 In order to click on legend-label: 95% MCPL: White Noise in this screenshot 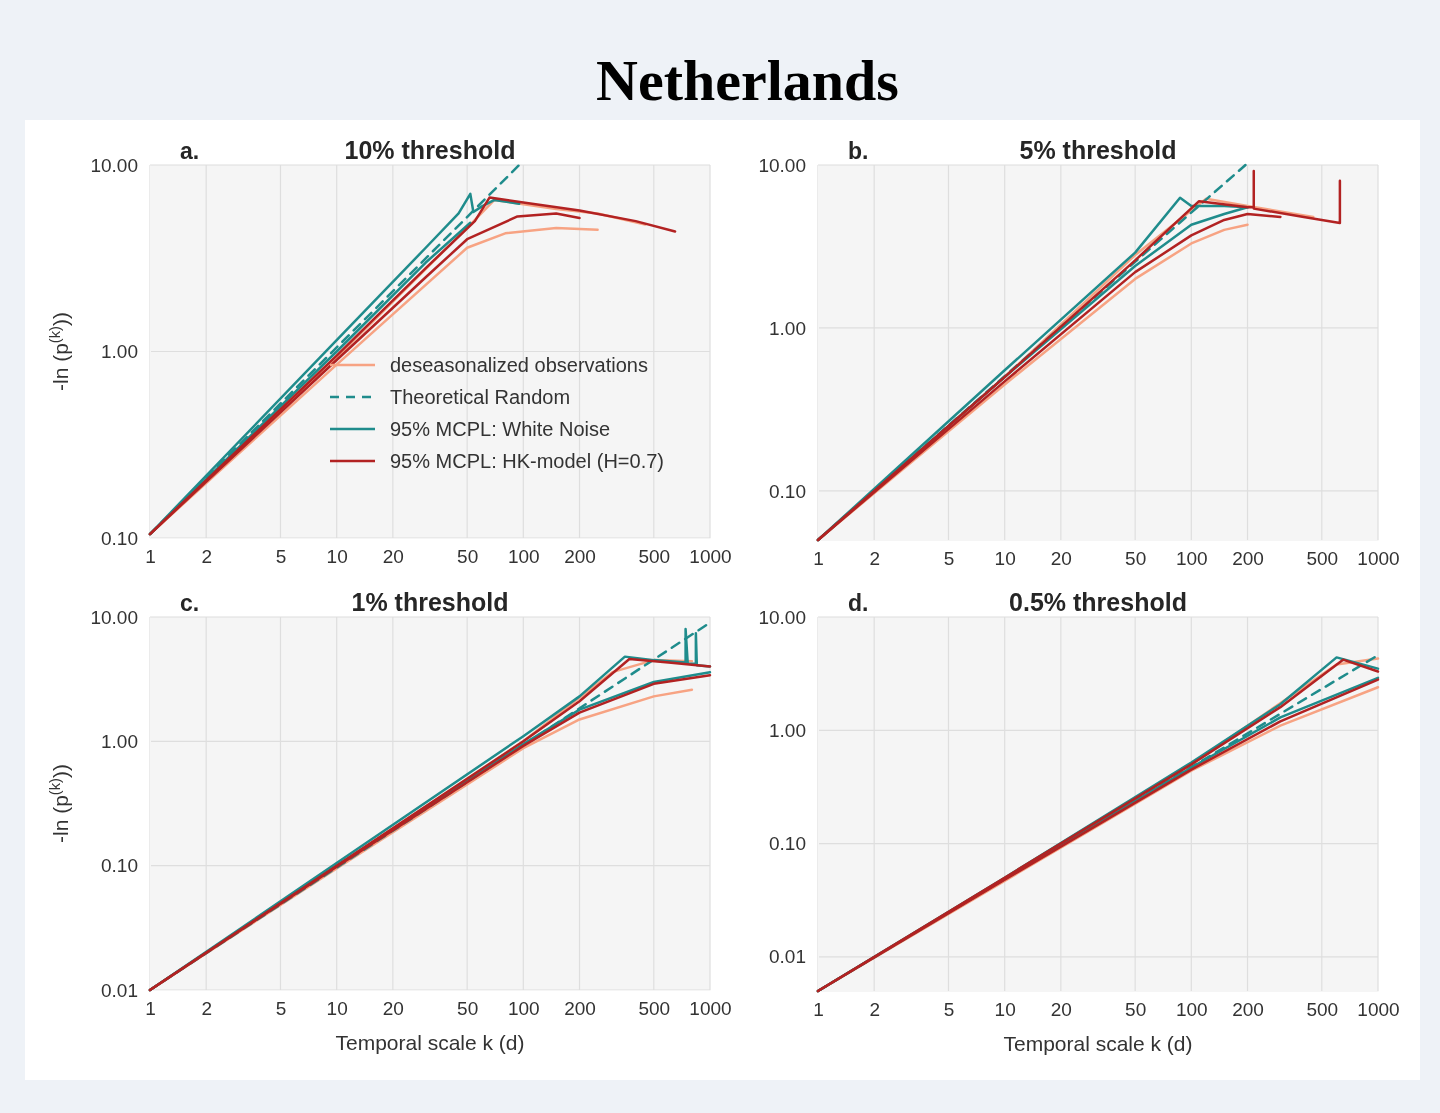, I will do `click(500, 429)`.